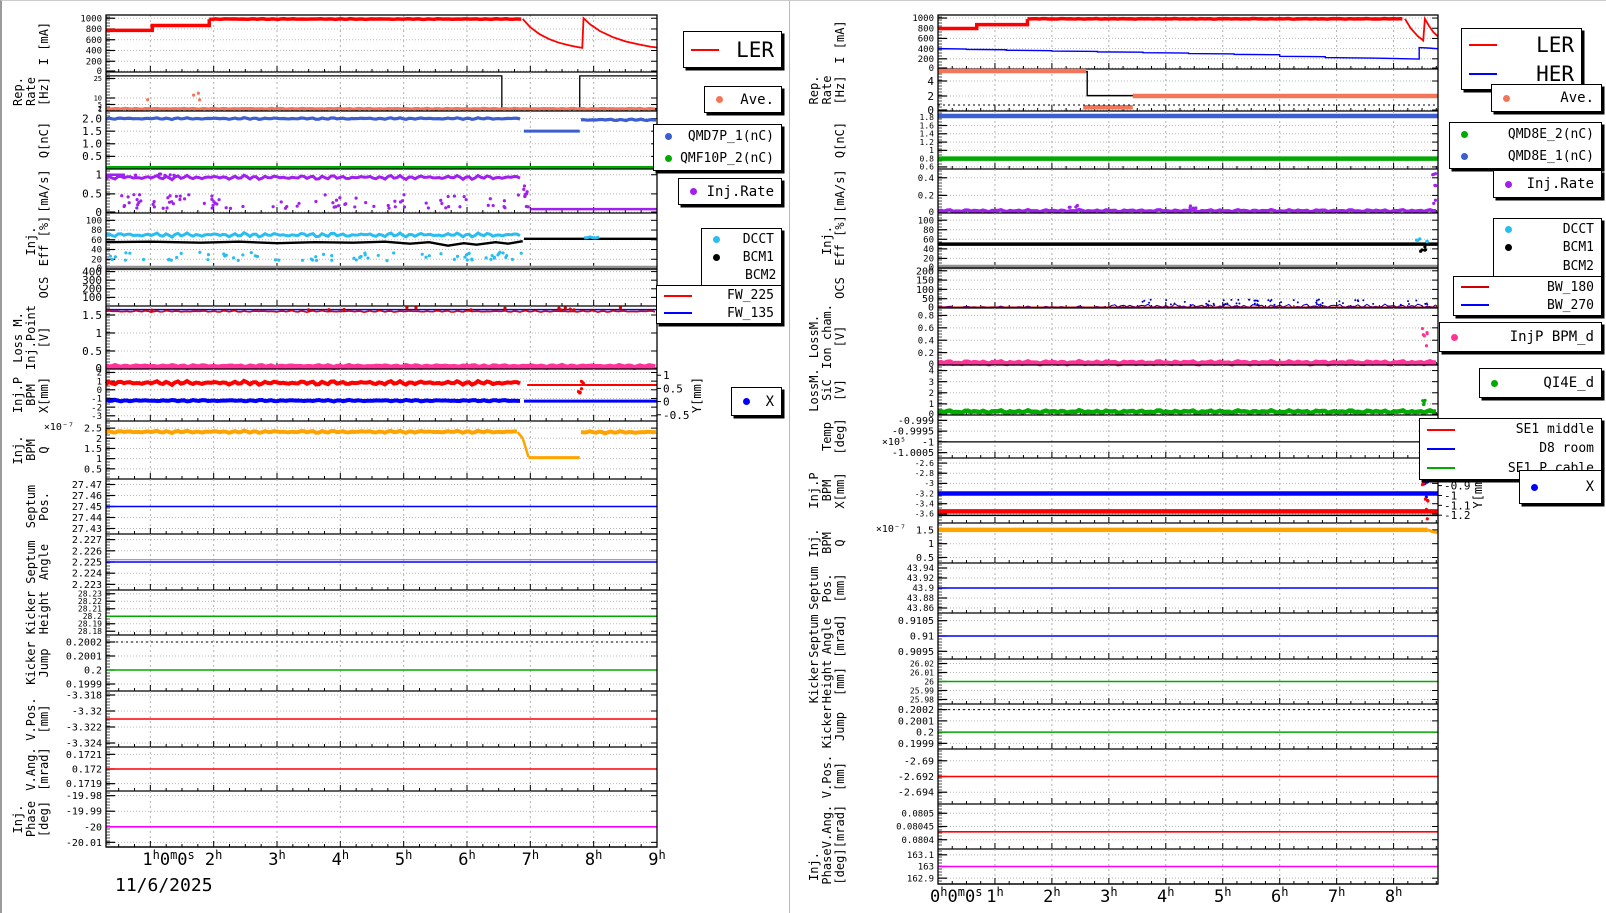 The image size is (1606, 913). What do you see at coordinates (1578, 267) in the screenshot?
I see `legend-label: BCM2` at bounding box center [1578, 267].